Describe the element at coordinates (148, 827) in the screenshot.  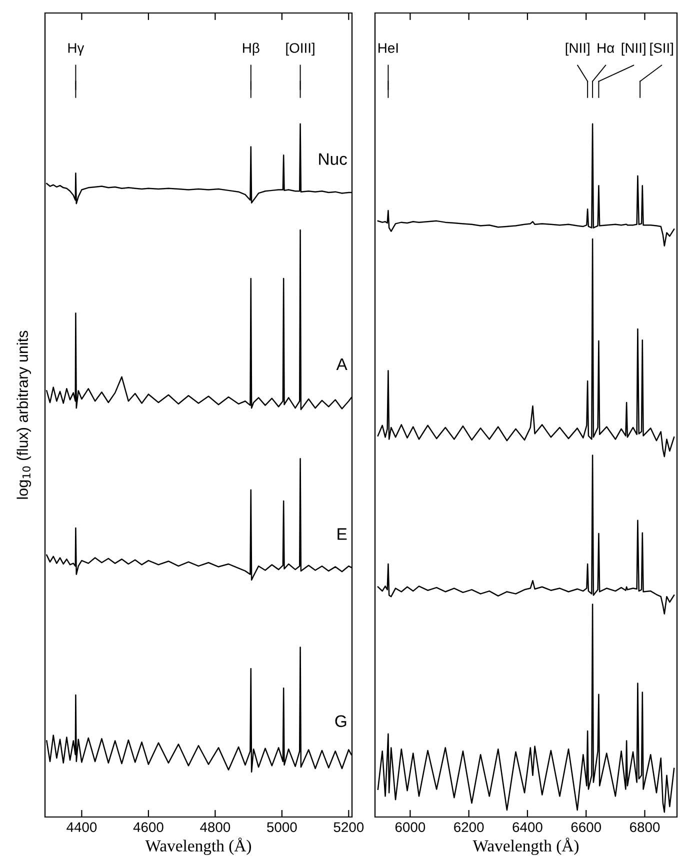
I see `x-tick-label: 4600` at that location.